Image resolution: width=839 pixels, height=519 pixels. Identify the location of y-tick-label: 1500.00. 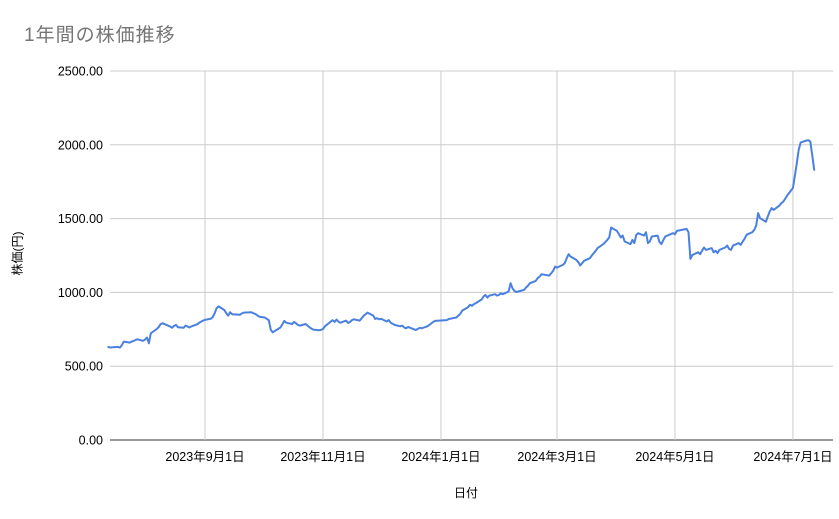
(80, 219).